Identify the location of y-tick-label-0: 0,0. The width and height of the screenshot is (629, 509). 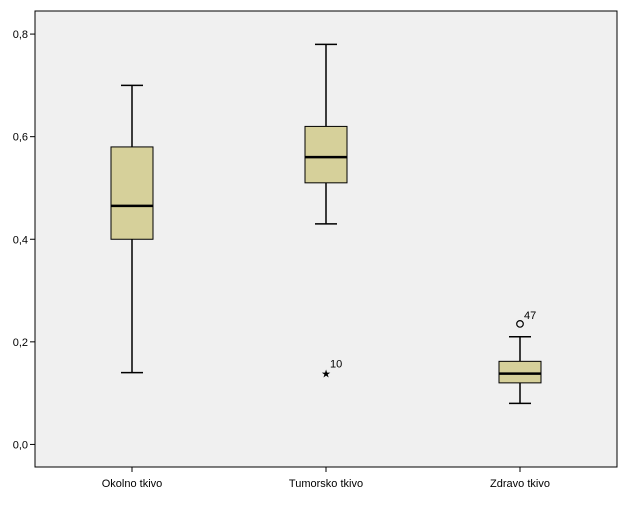
(20, 445).